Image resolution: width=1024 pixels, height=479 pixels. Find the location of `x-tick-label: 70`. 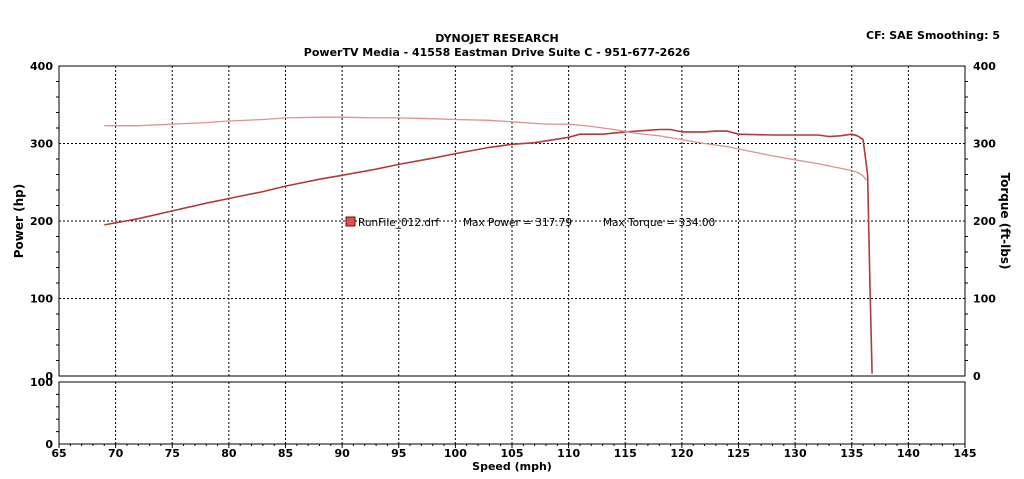

x-tick-label: 70 is located at coordinates (116, 453).